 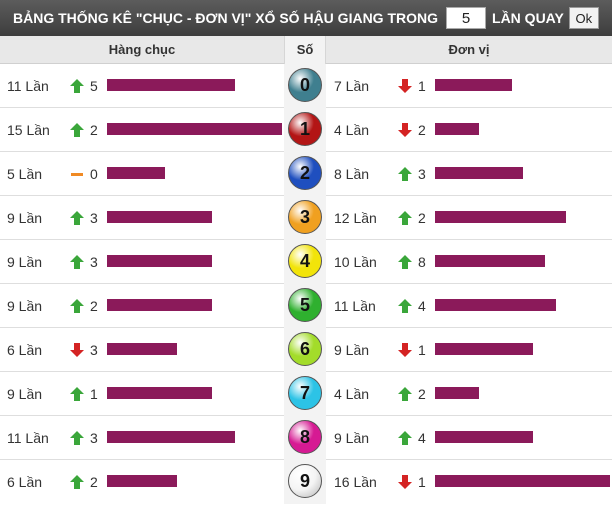 What do you see at coordinates (25, 174) in the screenshot?
I see `tens-count: 5 Lần` at bounding box center [25, 174].